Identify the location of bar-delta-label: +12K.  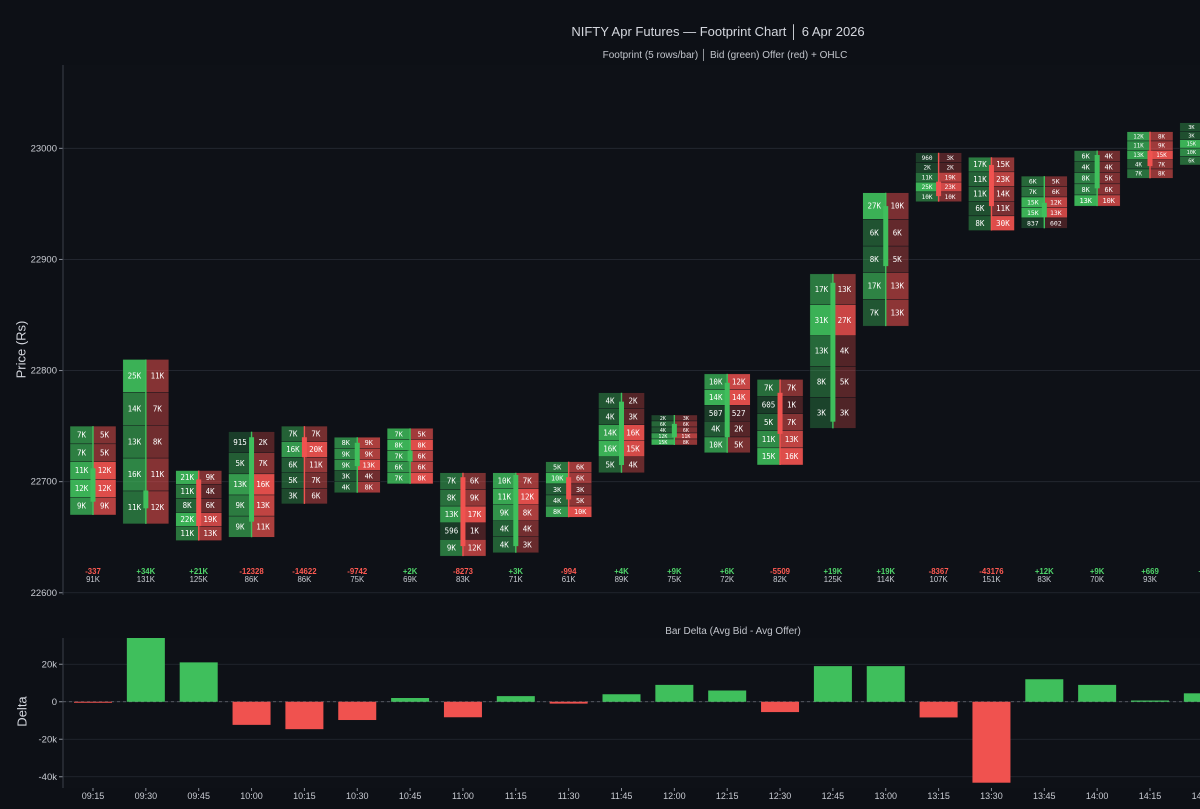
(1044, 571).